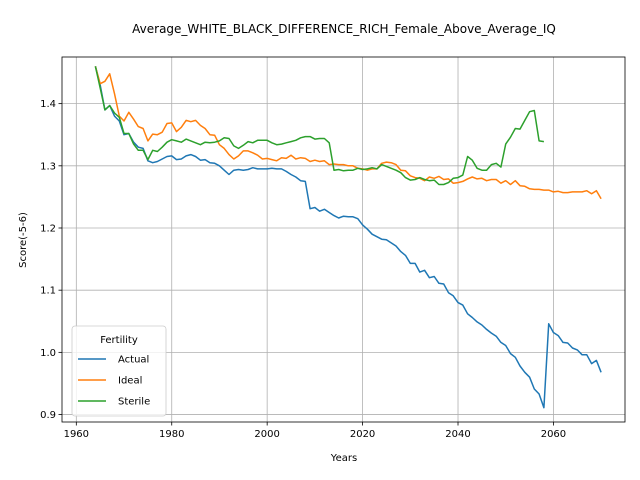 Image resolution: width=640 pixels, height=480 pixels. What do you see at coordinates (457, 434) in the screenshot?
I see `x-tick-label: 2040` at bounding box center [457, 434].